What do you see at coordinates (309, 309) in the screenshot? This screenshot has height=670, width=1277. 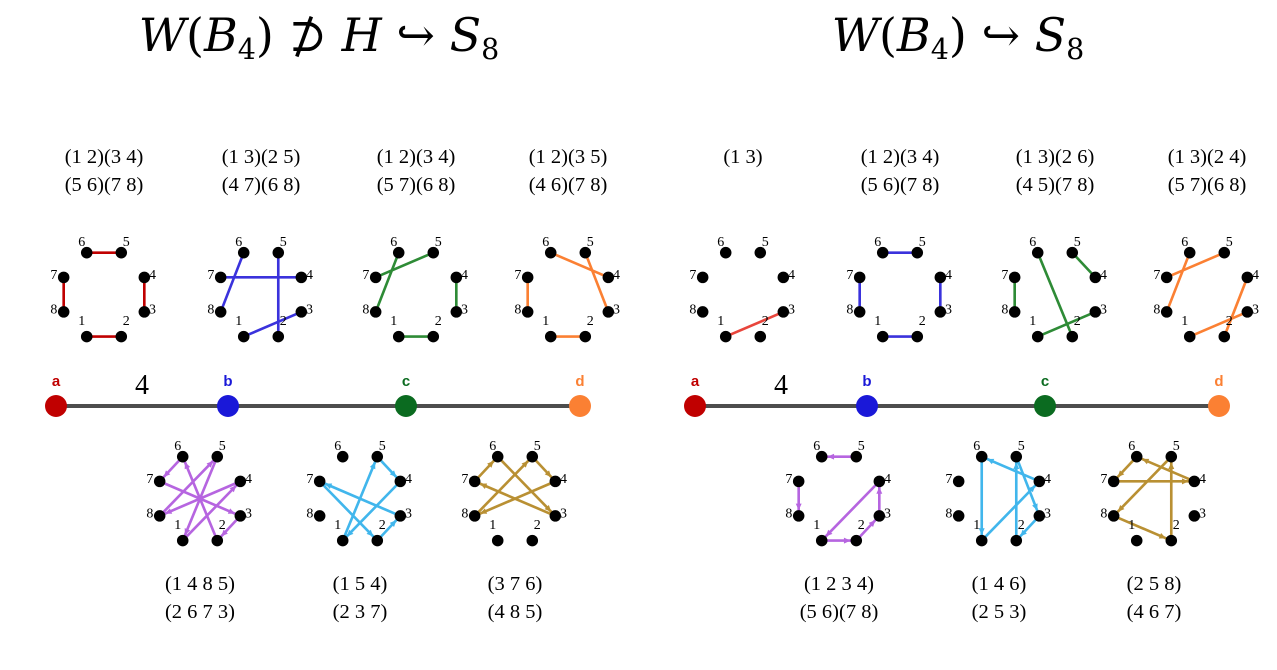 I see `generator-graph-b-left-vertex-label: 3` at bounding box center [309, 309].